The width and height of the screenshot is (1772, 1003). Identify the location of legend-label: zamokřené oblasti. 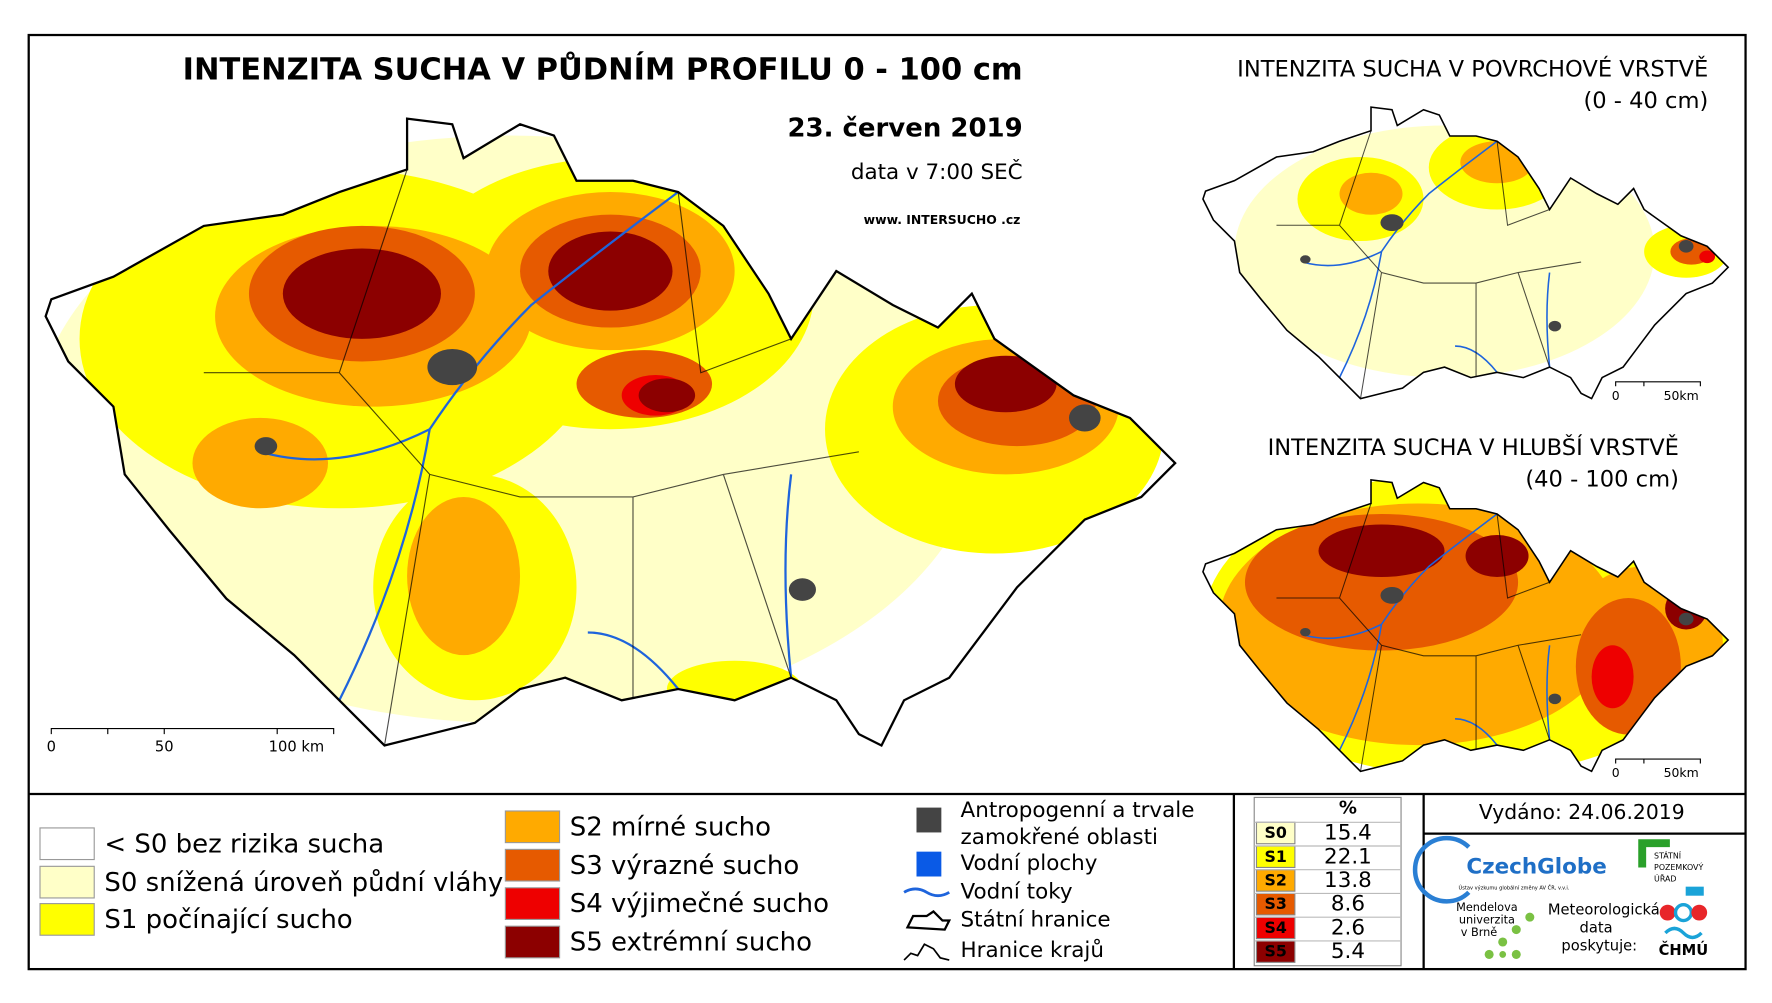
(1059, 837).